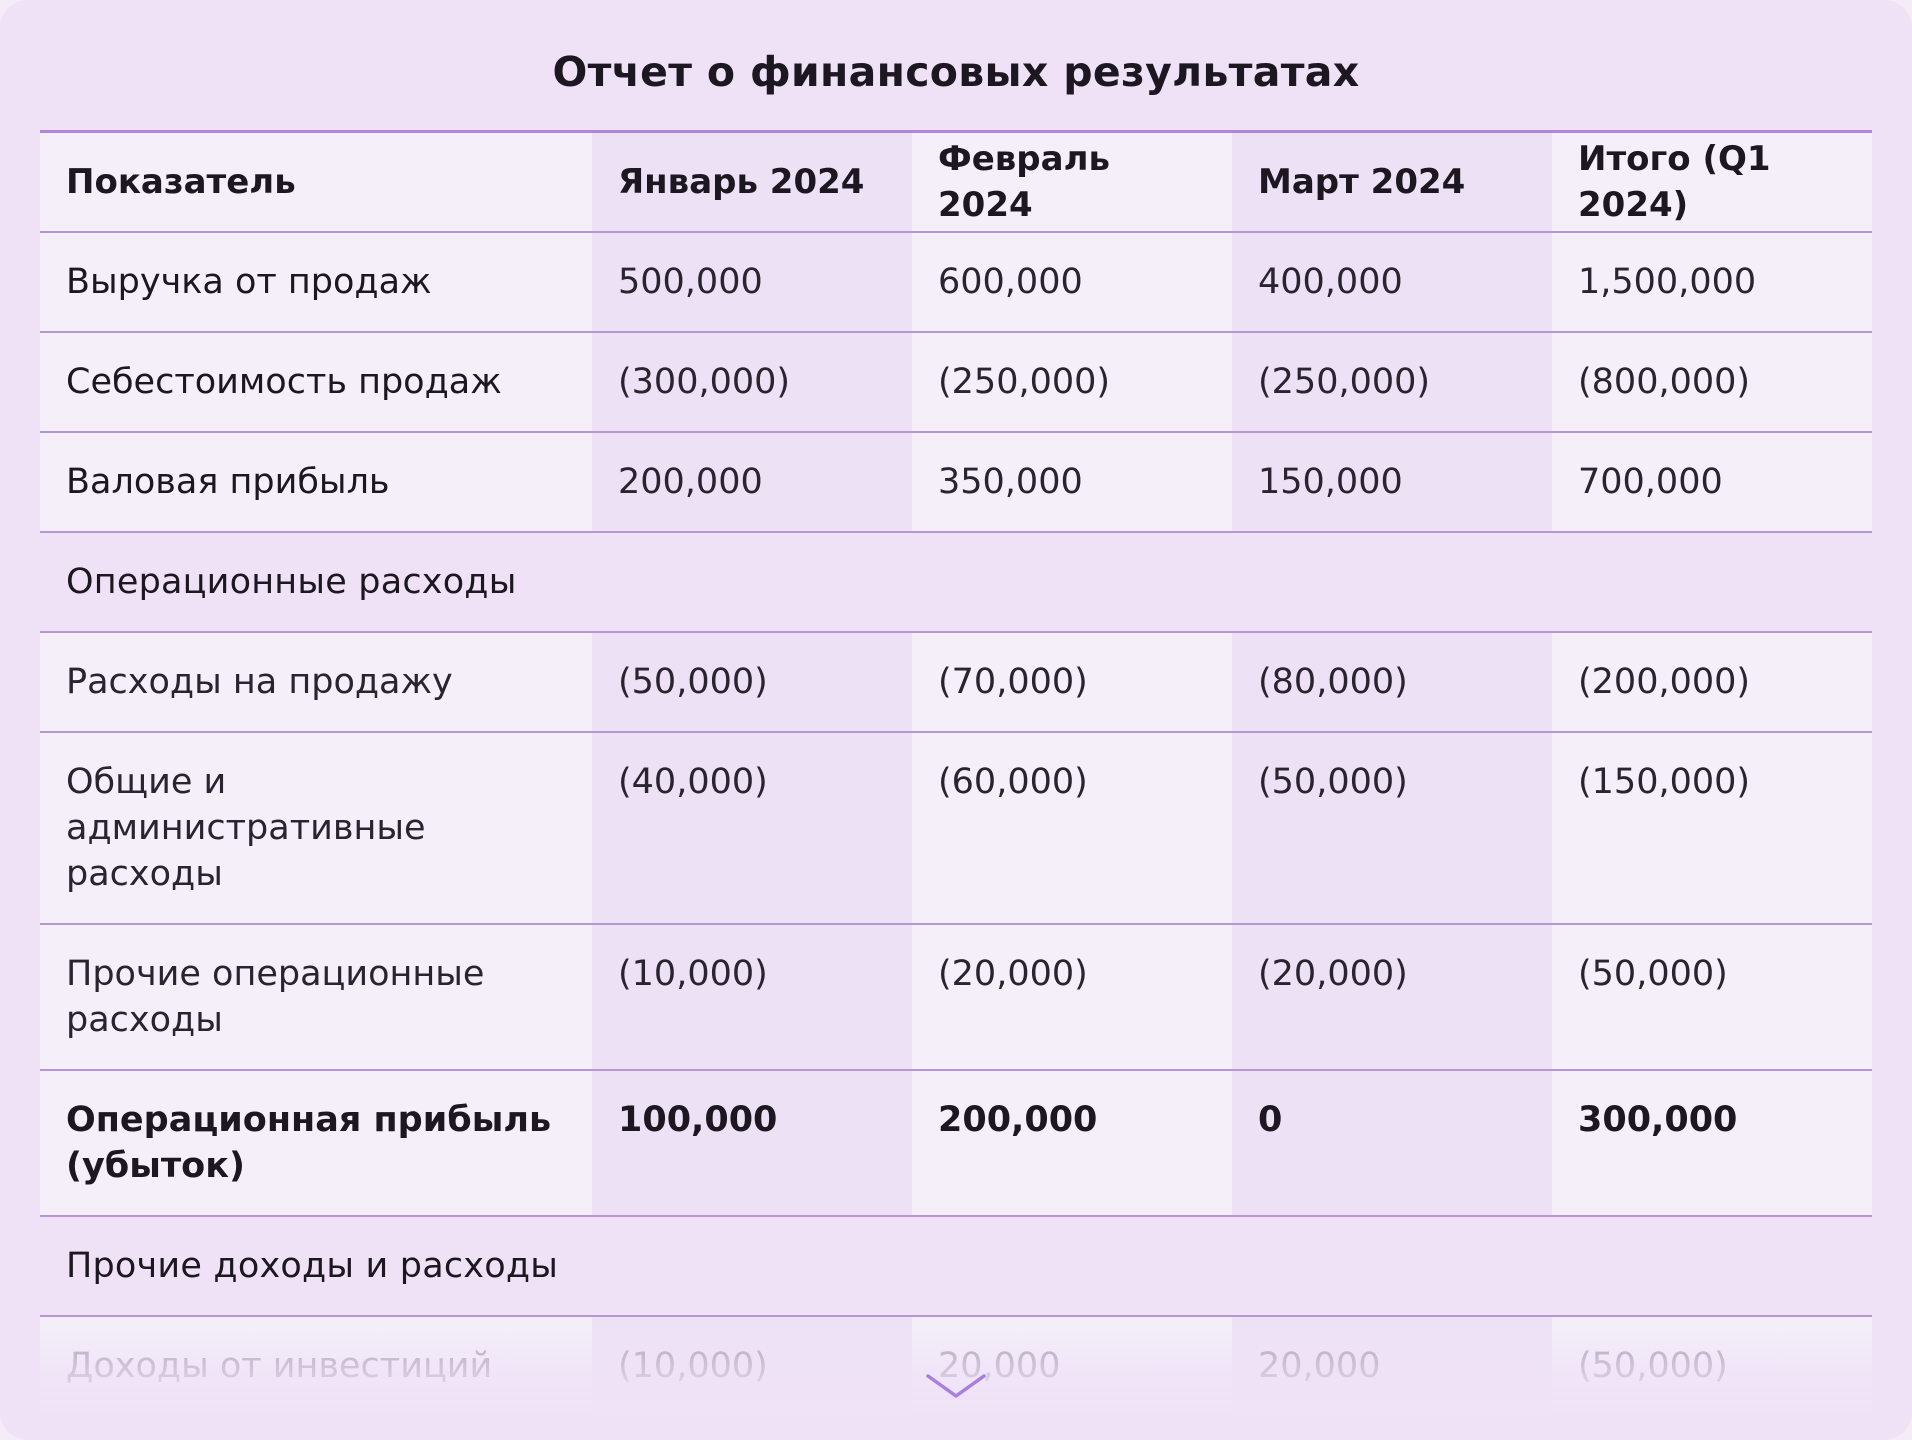 The height and width of the screenshot is (1440, 1912). What do you see at coordinates (316, 1143) in the screenshot?
I see `row-label: Операционная прибыль (убыток)` at bounding box center [316, 1143].